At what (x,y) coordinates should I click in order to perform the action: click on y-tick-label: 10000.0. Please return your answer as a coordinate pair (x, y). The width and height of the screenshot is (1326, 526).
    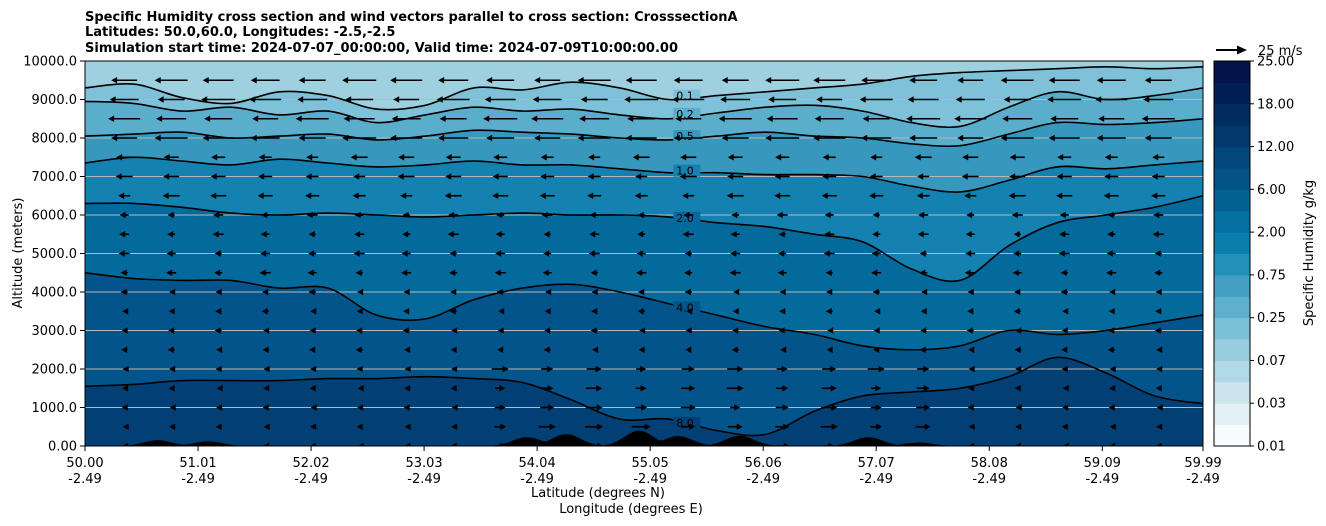
    Looking at the image, I should click on (50, 62).